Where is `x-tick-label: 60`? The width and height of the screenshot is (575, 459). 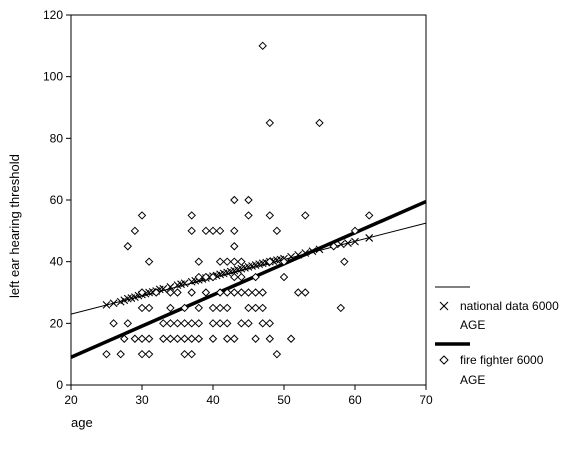 x-tick-label: 60 is located at coordinates (355, 400).